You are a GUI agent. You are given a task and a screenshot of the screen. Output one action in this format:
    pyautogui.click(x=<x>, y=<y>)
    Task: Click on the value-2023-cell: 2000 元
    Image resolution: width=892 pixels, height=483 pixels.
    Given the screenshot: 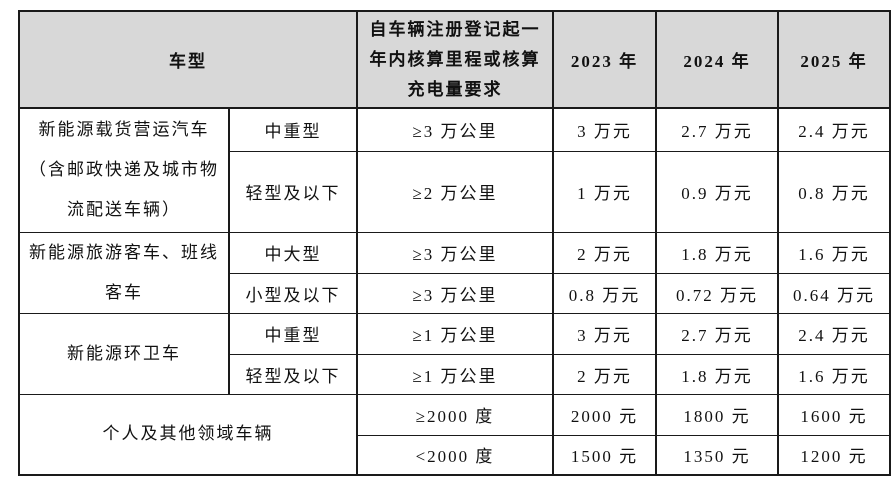 What is the action you would take?
    pyautogui.click(x=604, y=414)
    